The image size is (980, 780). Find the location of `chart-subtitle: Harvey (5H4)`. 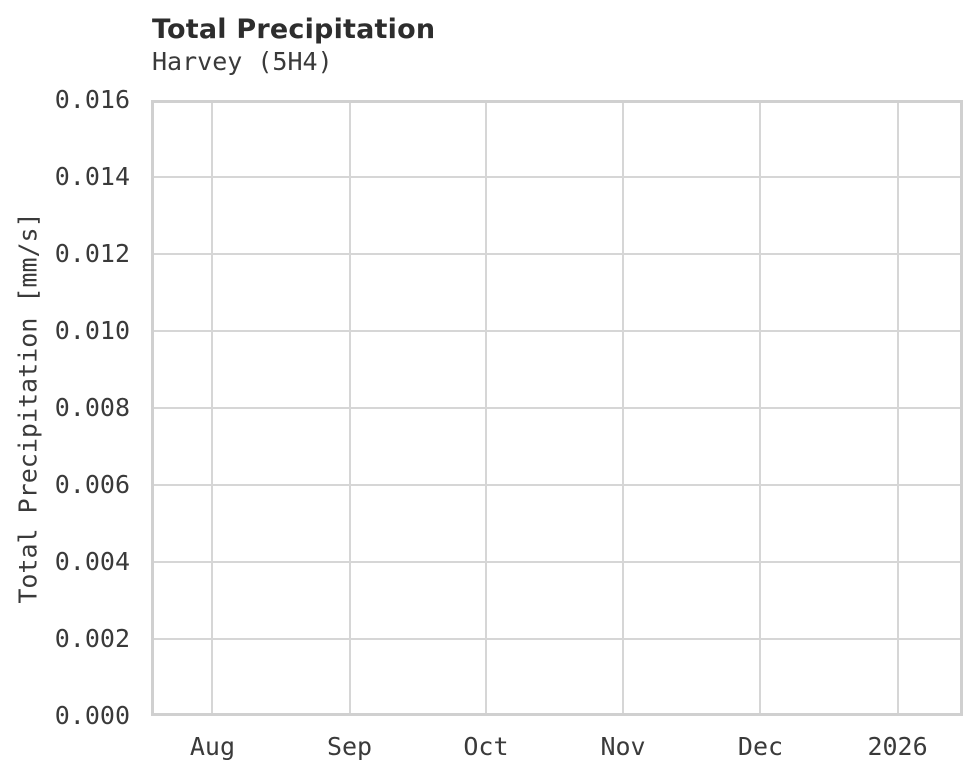

chart-subtitle: Harvey (5H4) is located at coordinates (242, 61).